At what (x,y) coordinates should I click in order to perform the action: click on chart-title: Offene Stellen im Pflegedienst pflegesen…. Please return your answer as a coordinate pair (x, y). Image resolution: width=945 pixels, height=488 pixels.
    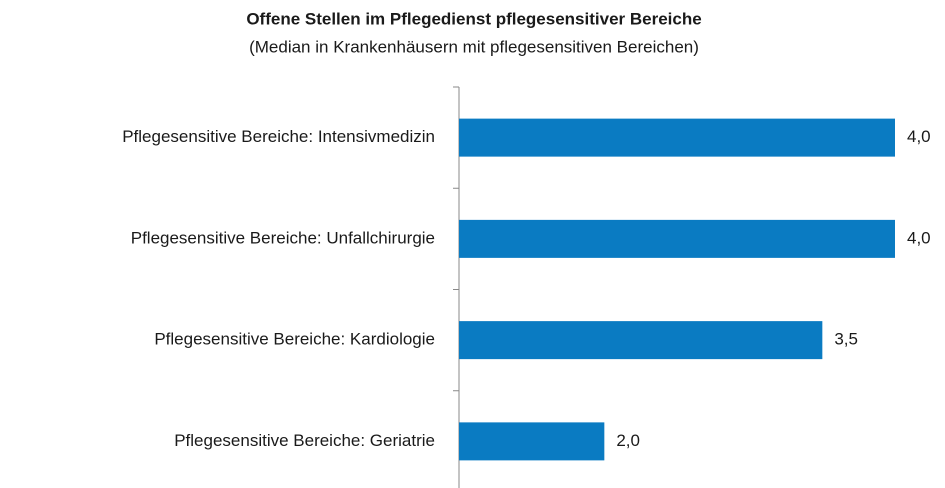
    Looking at the image, I should click on (473, 18).